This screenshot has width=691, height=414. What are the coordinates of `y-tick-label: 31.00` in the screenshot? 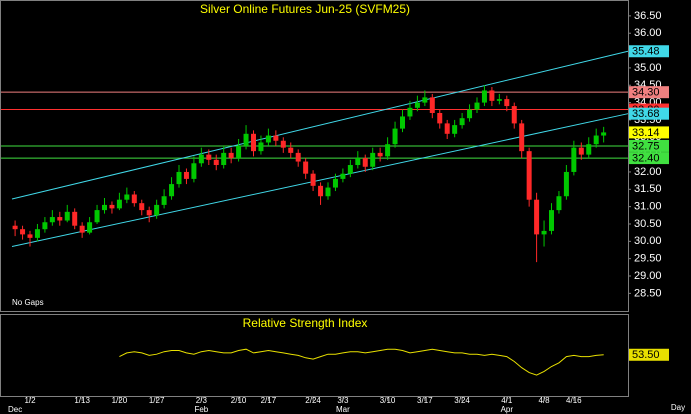 It's located at (648, 207).